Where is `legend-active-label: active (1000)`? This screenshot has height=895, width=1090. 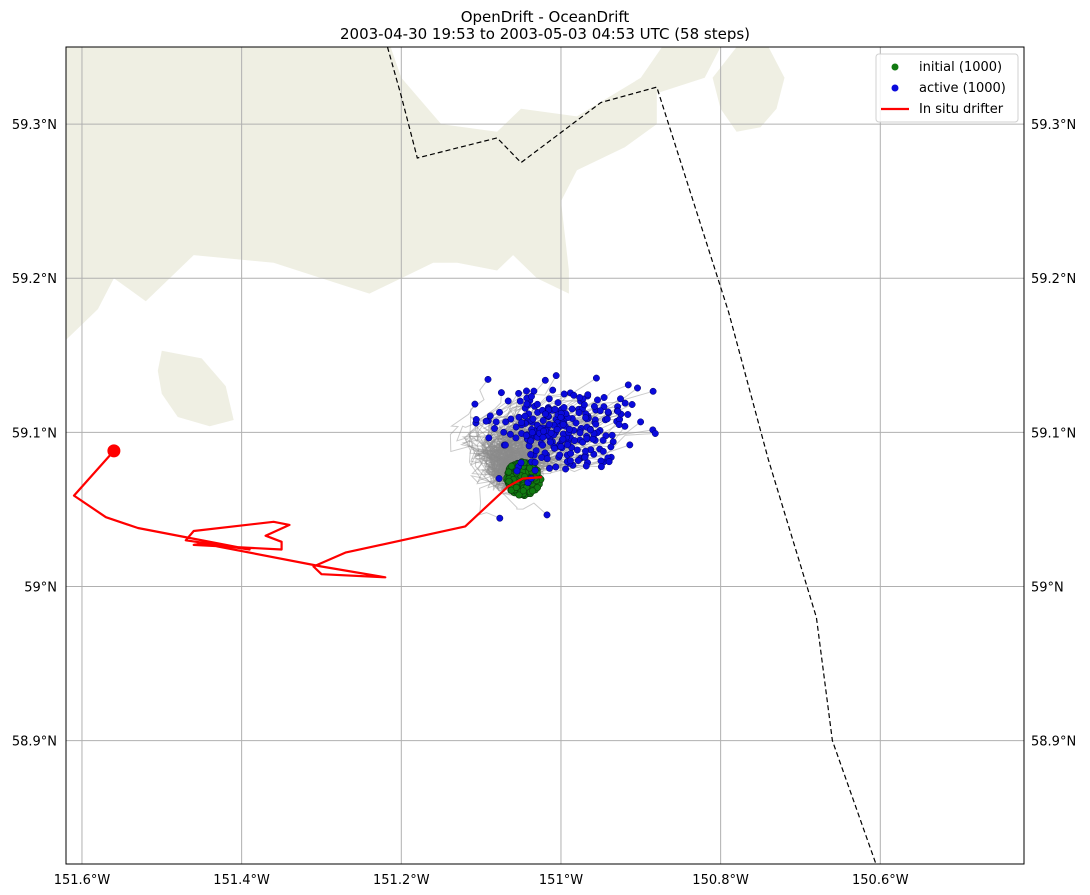 legend-active-label: active (1000) is located at coordinates (962, 88).